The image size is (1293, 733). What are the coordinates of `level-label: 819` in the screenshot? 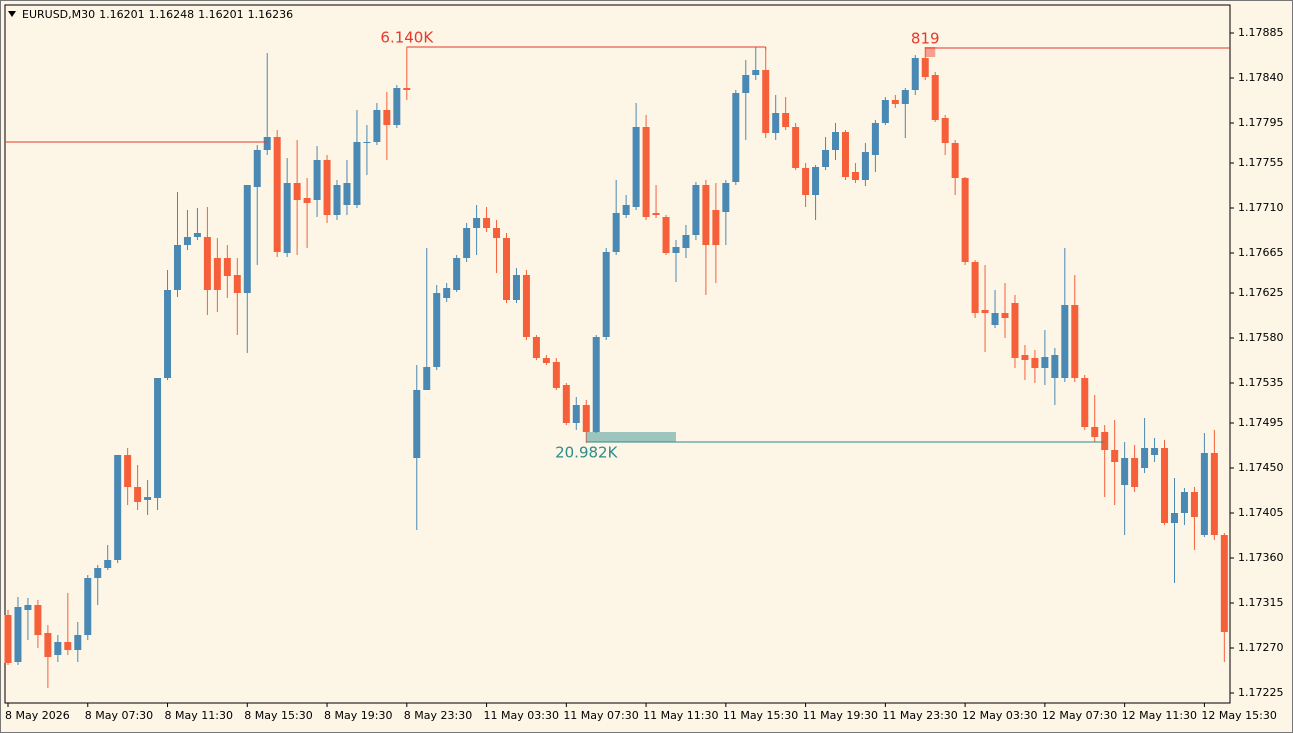 It's located at (925, 39).